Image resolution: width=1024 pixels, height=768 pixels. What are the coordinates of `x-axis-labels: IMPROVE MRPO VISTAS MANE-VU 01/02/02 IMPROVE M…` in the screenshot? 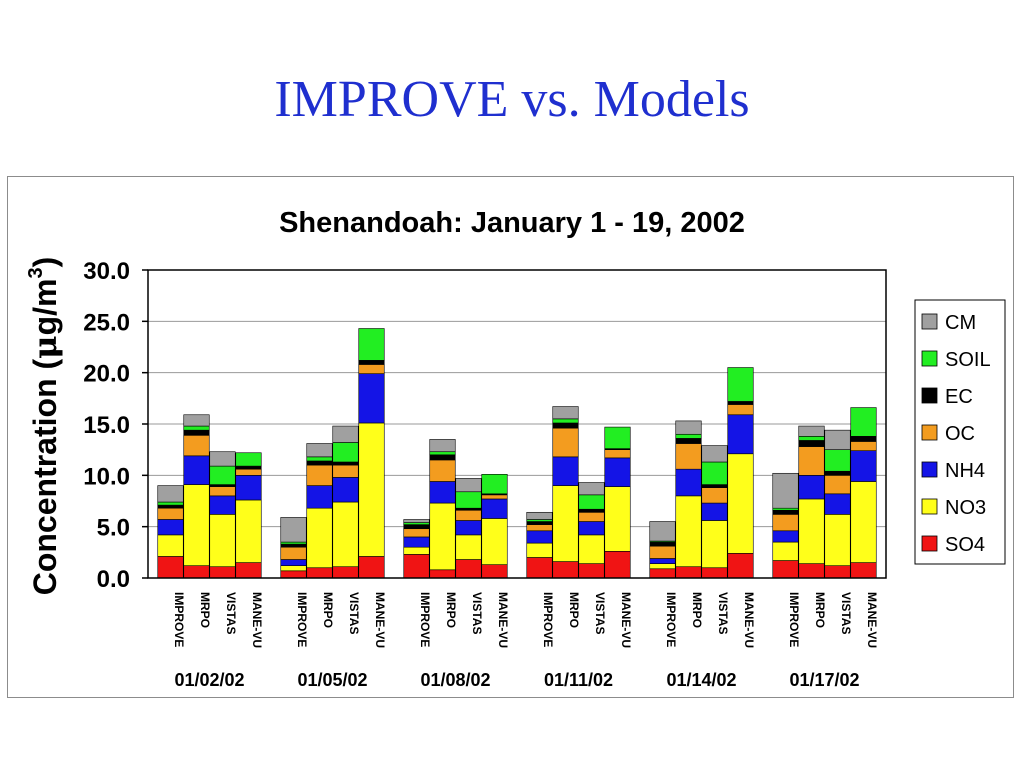 It's located at (525, 641).